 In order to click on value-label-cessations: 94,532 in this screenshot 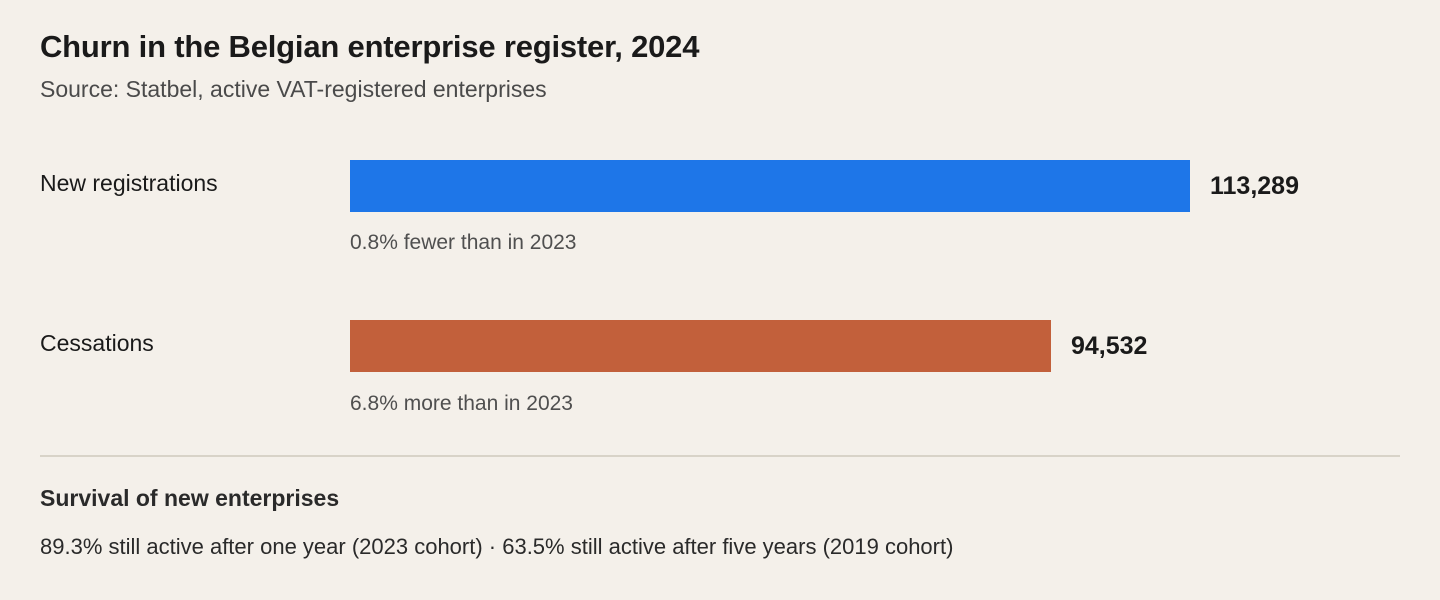, I will do `click(1109, 346)`.